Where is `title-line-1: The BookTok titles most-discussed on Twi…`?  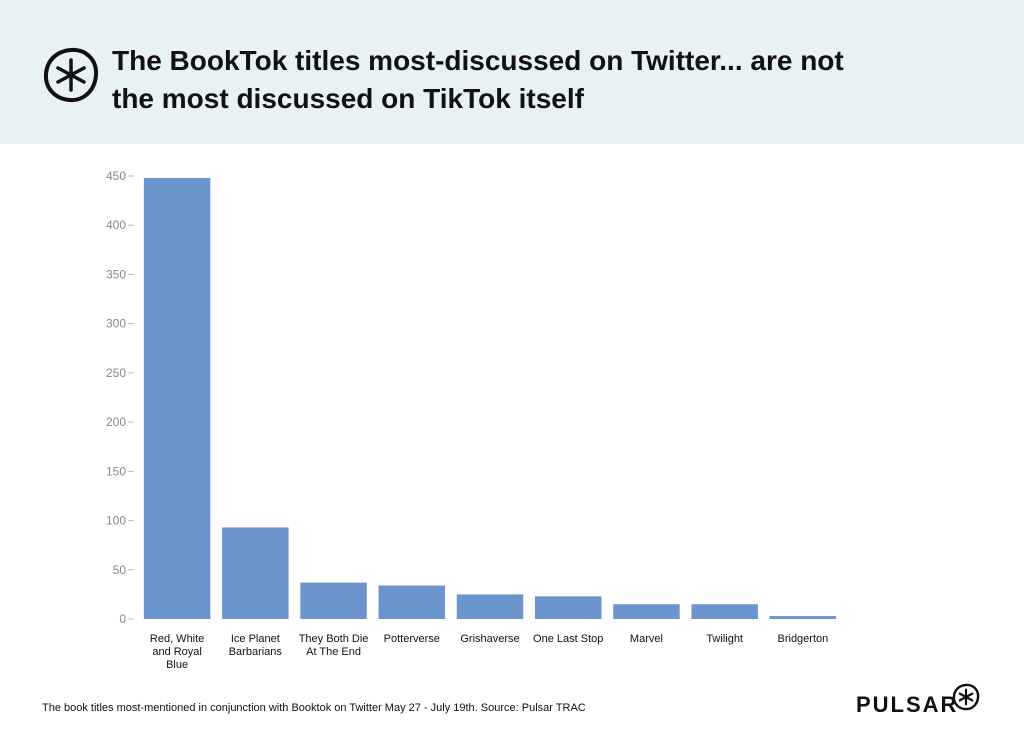 title-line-1: The BookTok titles most-discussed on Twi… is located at coordinates (478, 60).